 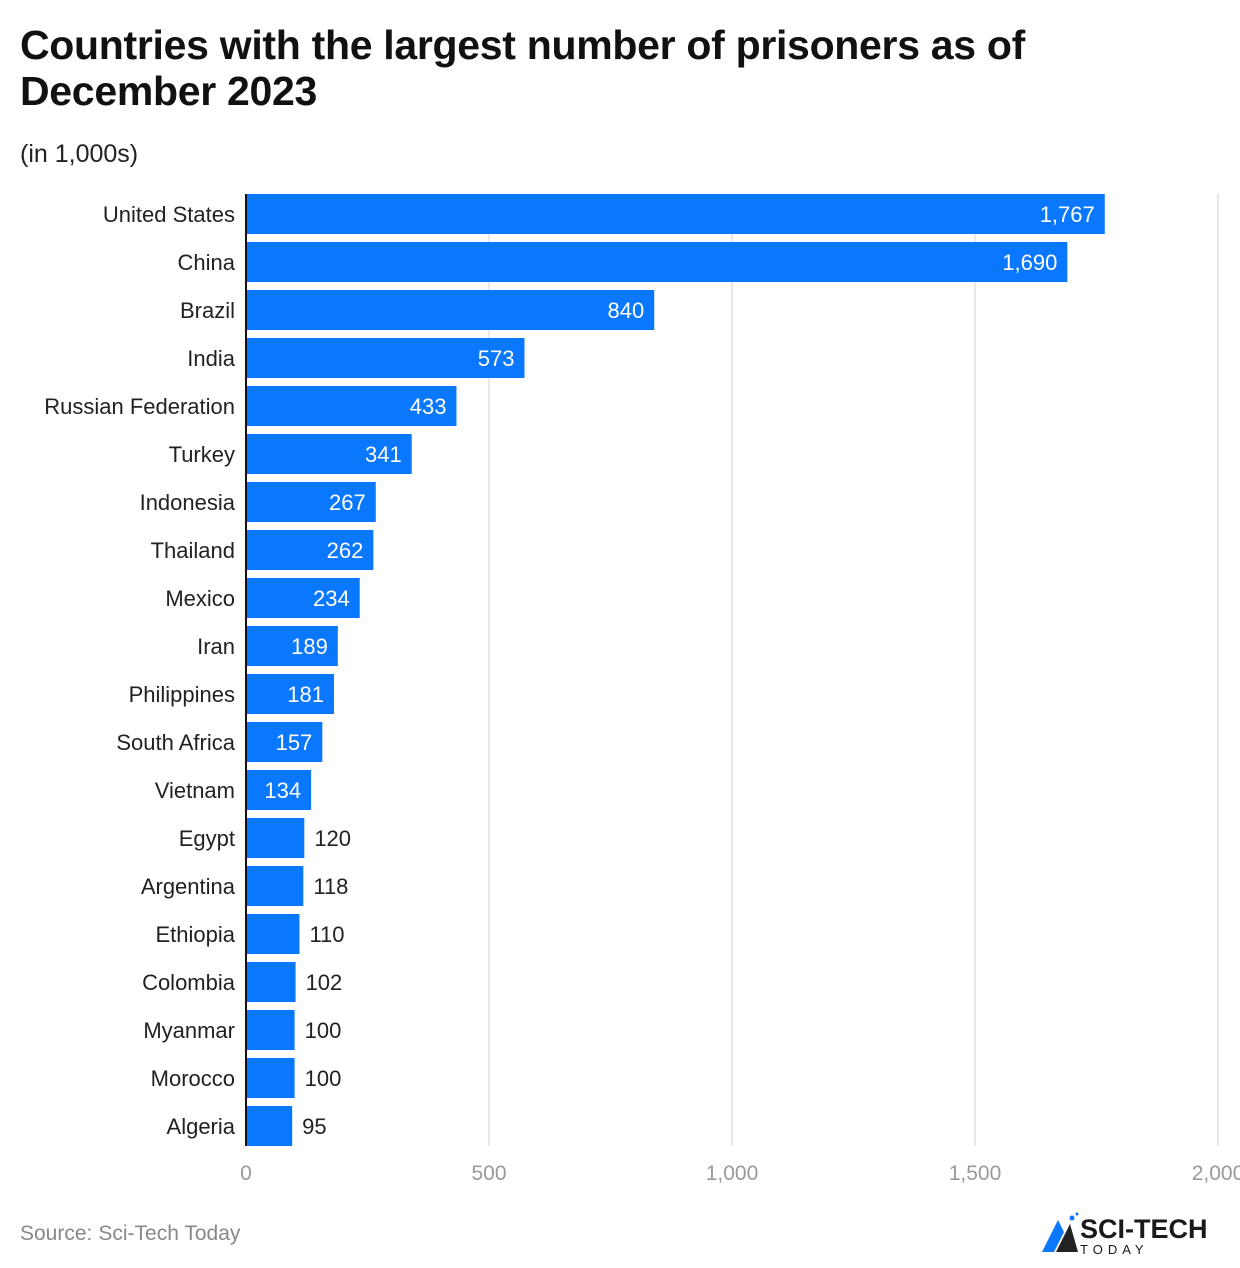 I want to click on category-label: Argentina, so click(x=188, y=886).